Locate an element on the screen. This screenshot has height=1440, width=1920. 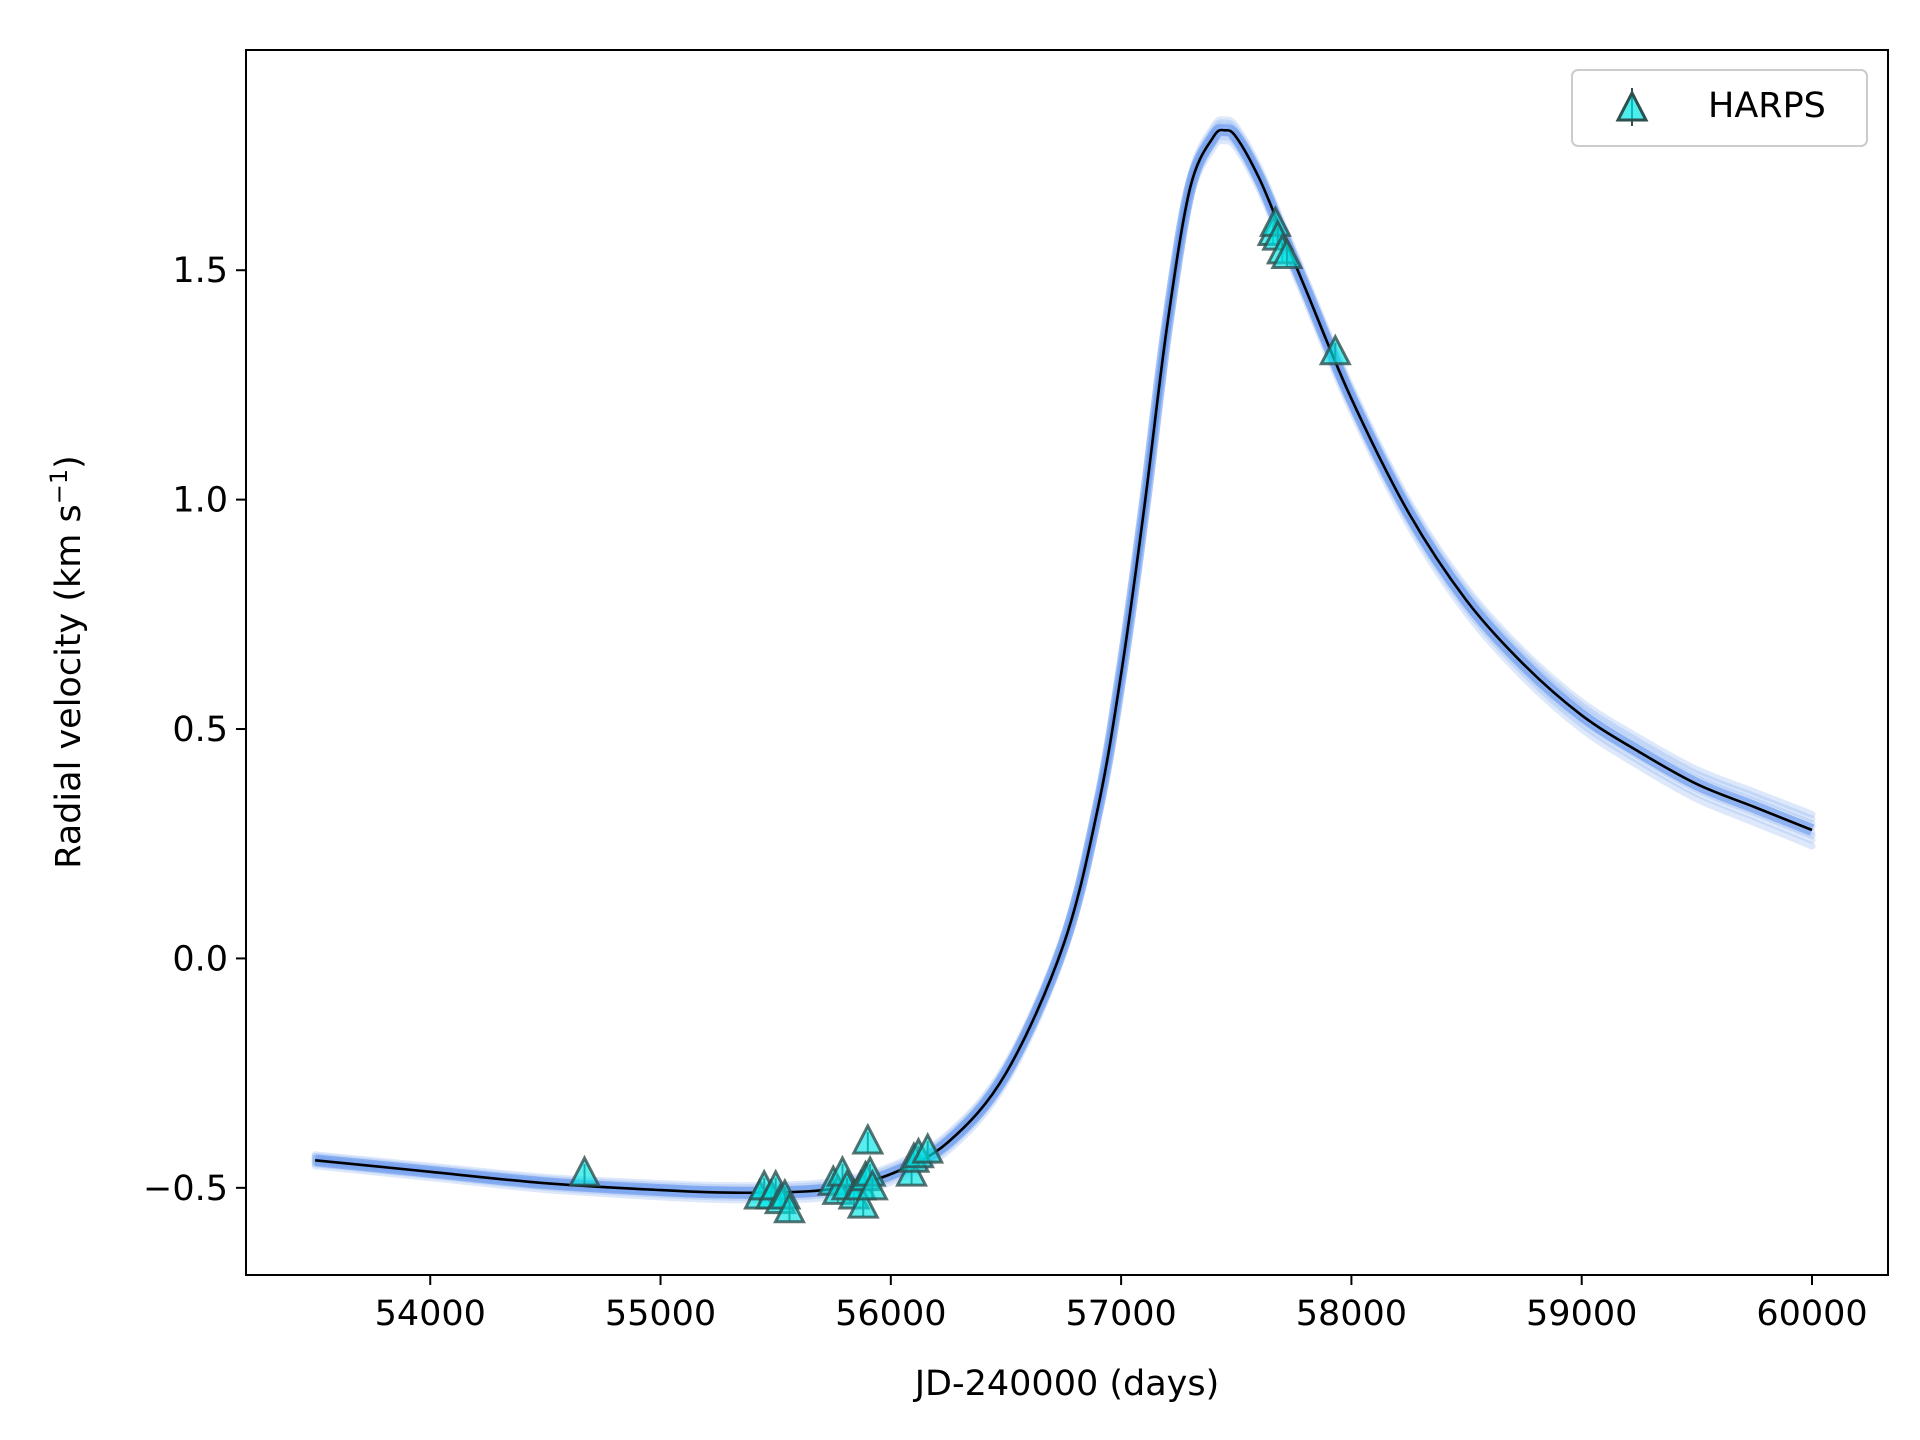
y-axis-label: Radial velocity (km s−1) is located at coordinates (67, 662).